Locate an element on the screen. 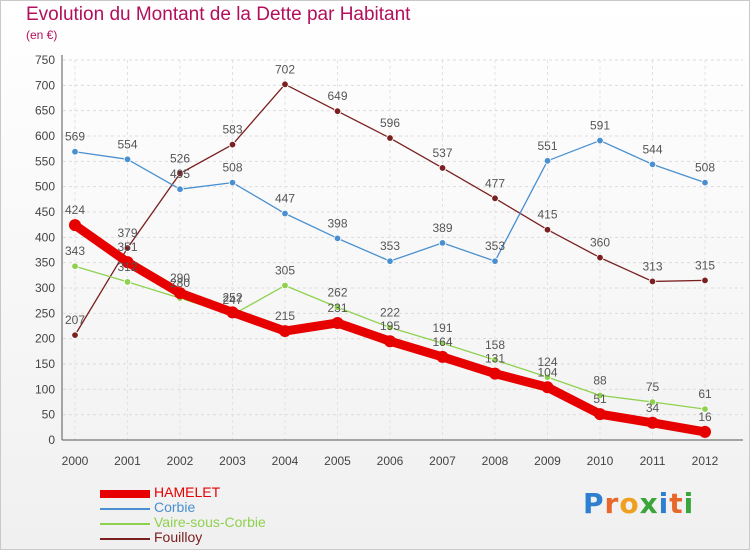  x-tick-label: 2010 is located at coordinates (600, 461).